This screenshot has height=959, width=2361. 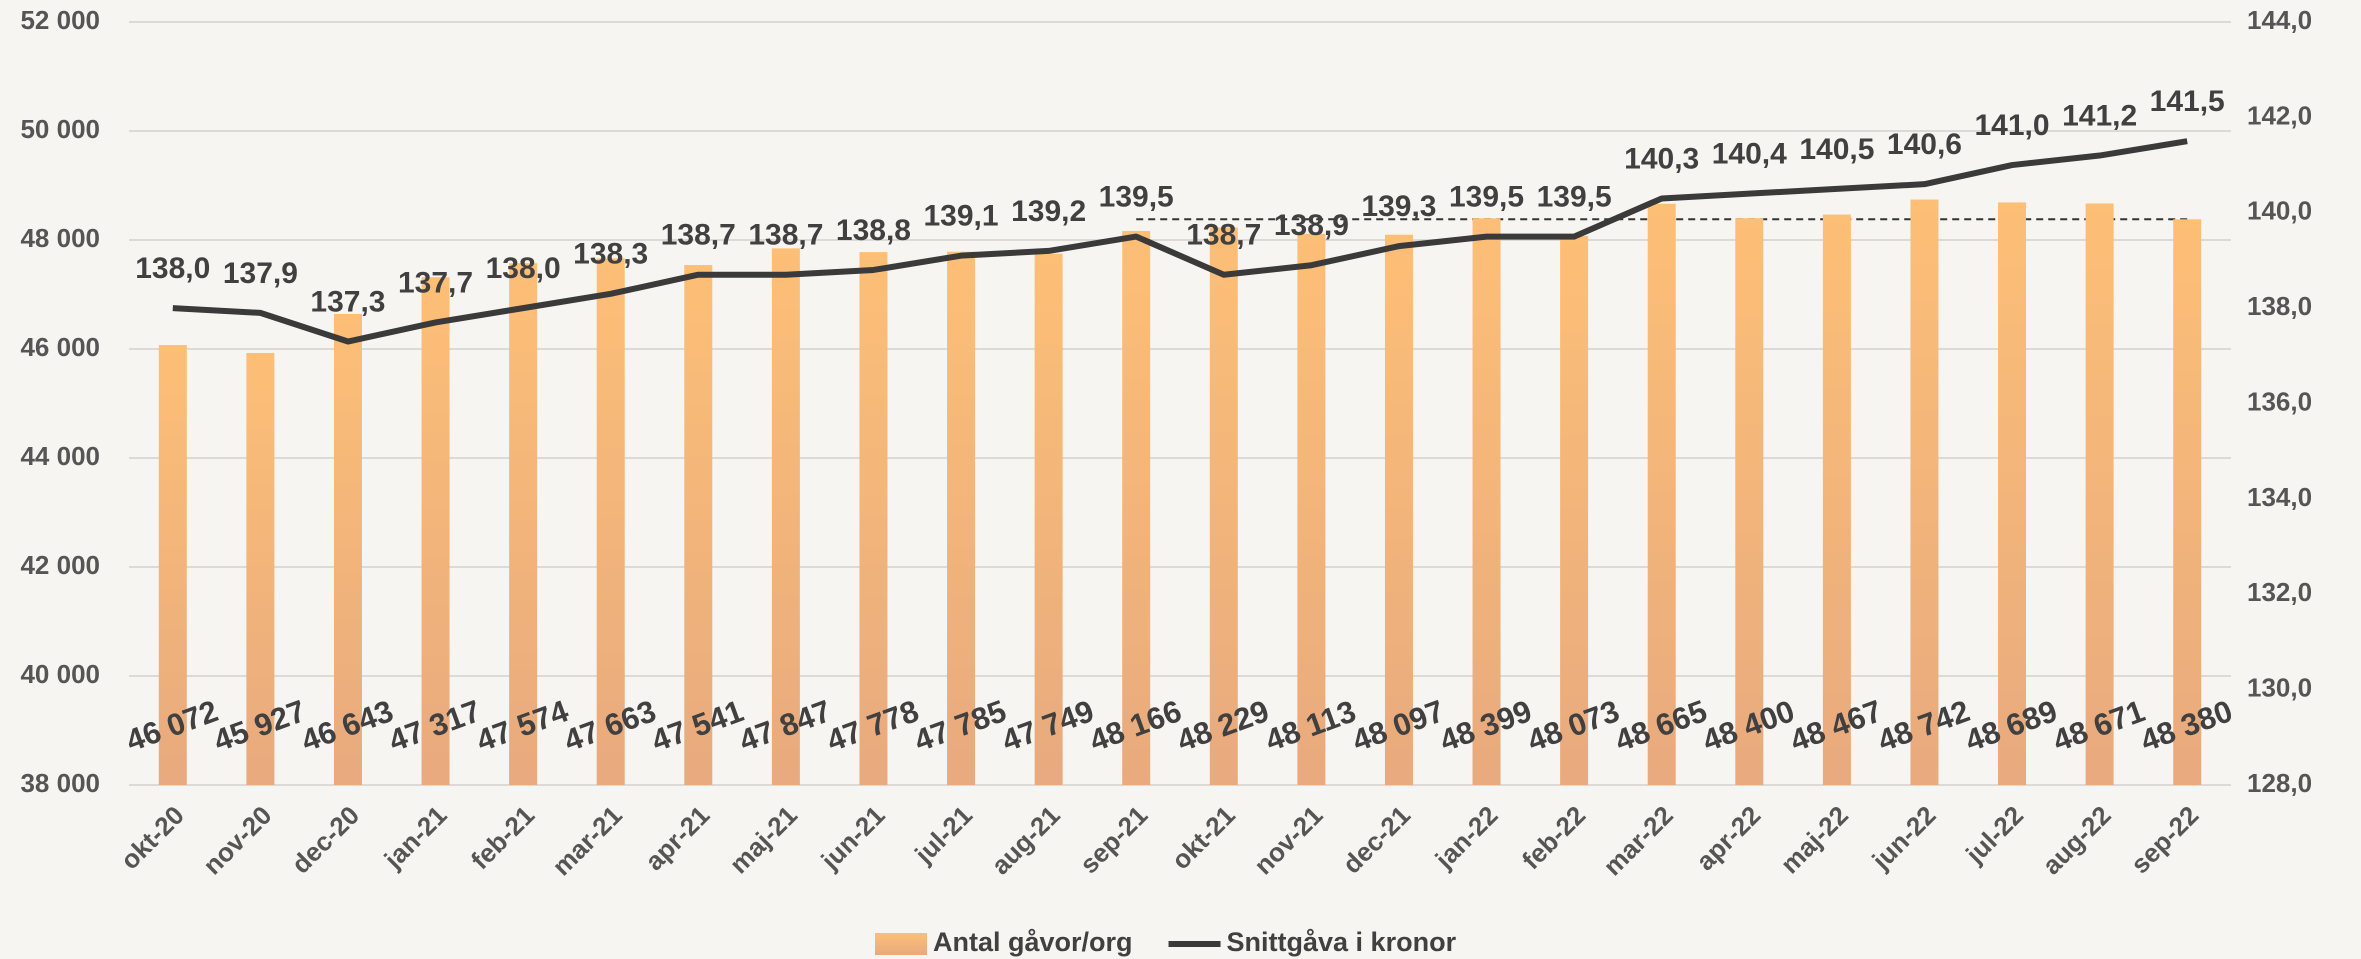 What do you see at coordinates (2279, 20) in the screenshot?
I see `y2-tick-label: 144,0` at bounding box center [2279, 20].